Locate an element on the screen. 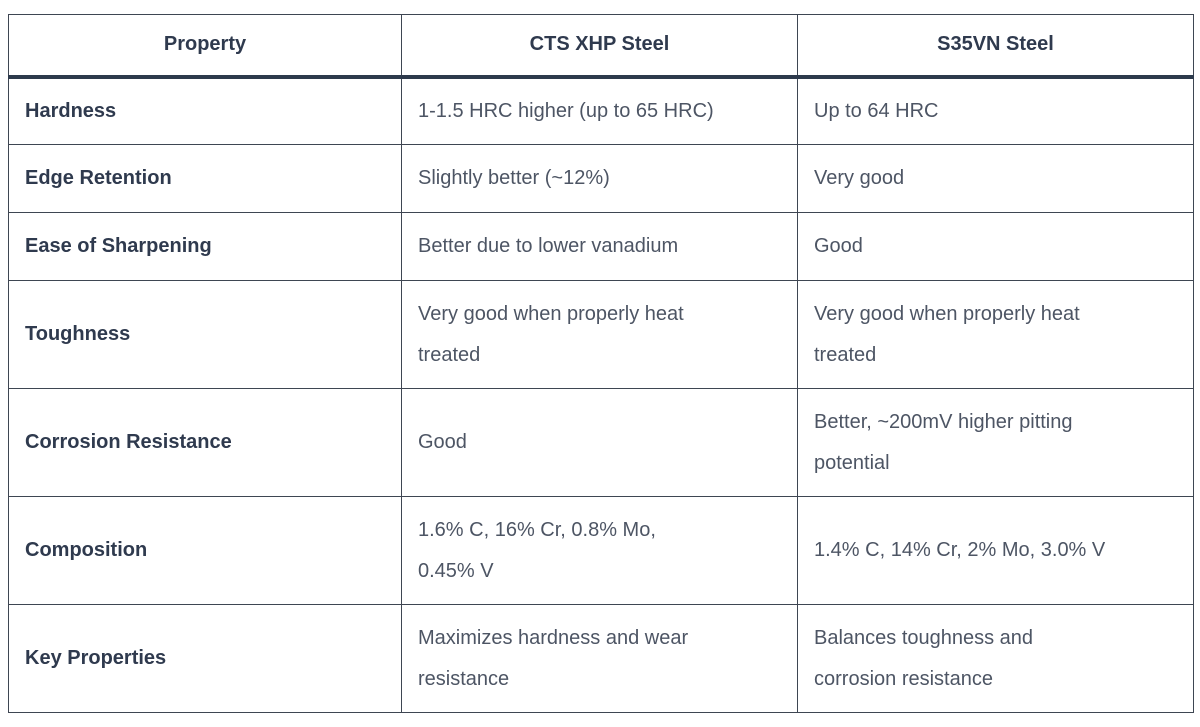 The height and width of the screenshot is (727, 1200). cts-xhp-cell: Slightly better (~12%) is located at coordinates (599, 178).